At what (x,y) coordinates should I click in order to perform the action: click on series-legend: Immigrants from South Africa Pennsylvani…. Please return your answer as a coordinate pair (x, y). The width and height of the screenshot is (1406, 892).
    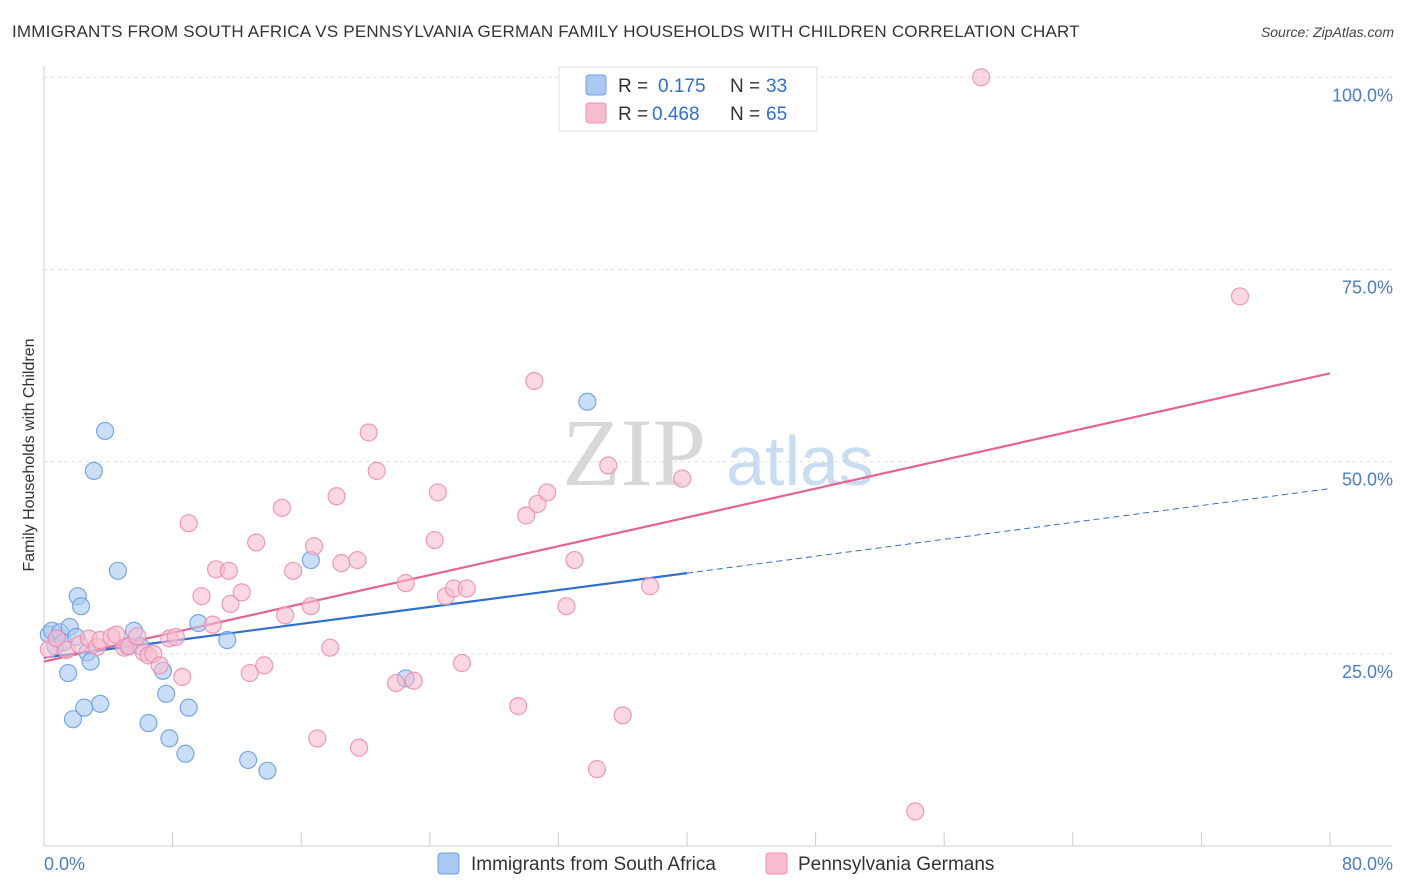
    Looking at the image, I should click on (715, 863).